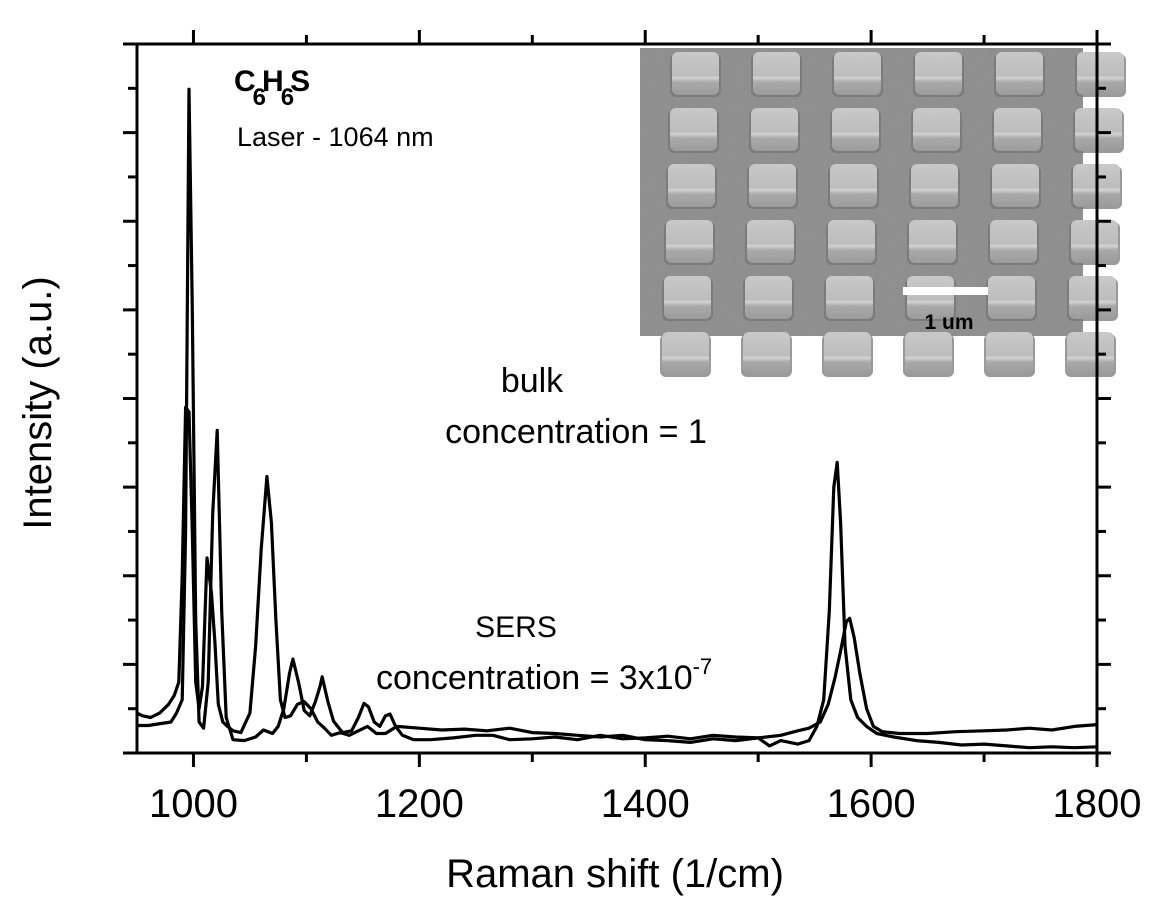 The image size is (1169, 905). I want to click on formula-sub-6a: 6, so click(259, 97).